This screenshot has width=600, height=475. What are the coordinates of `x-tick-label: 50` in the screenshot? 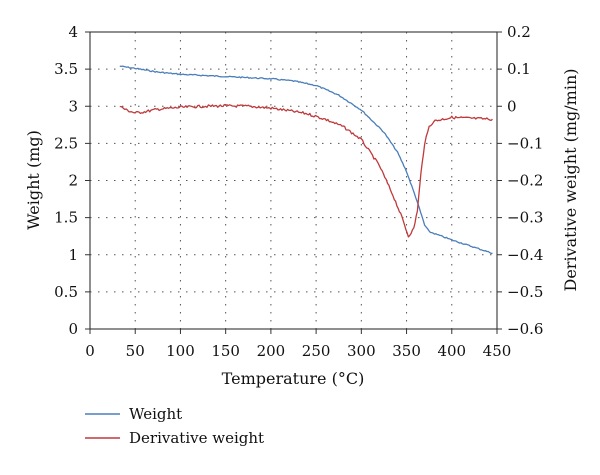 It's located at (135, 351).